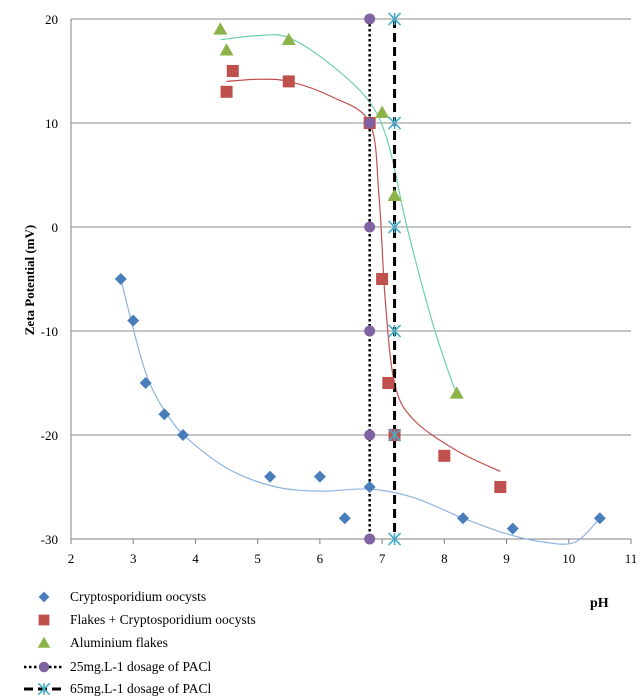 The height and width of the screenshot is (698, 641). I want to click on legend-label: 65mg.L-1 dosage of PACl, so click(141, 688).